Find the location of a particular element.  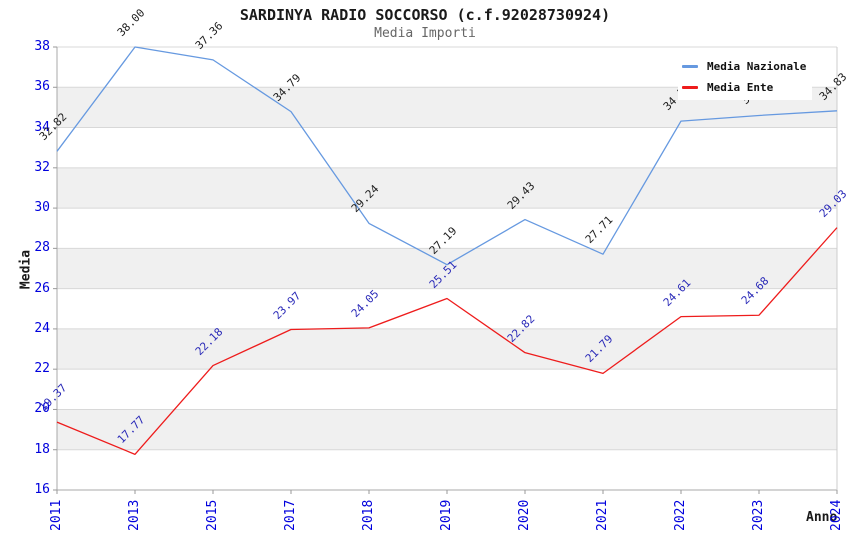

x-axis-title: Anno is located at coordinates (822, 517).